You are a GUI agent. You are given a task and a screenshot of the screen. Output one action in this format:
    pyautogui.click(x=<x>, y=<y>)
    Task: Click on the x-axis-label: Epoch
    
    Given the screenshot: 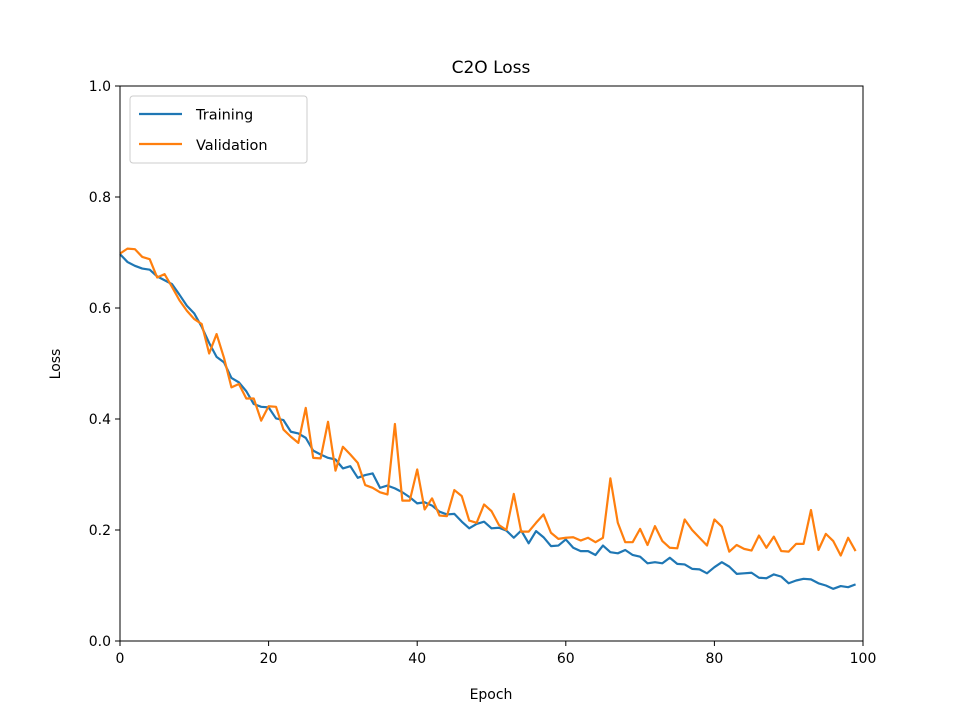 What is the action you would take?
    pyautogui.click(x=491, y=695)
    